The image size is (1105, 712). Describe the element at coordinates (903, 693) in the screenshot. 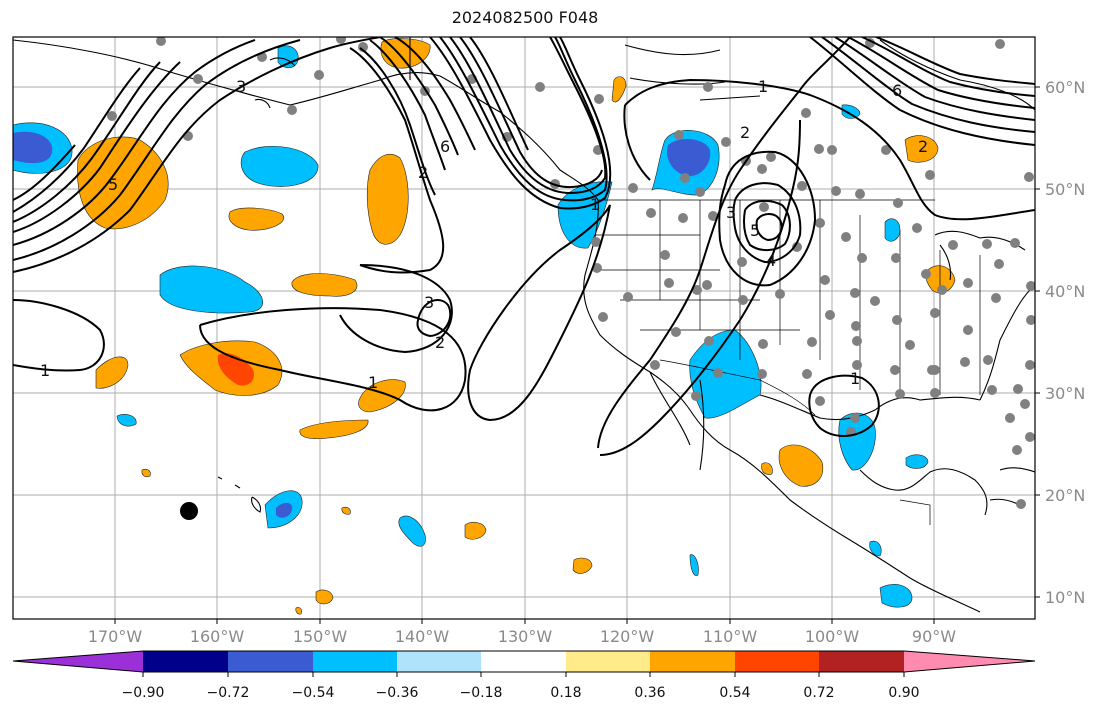

I see `colorbar-tick-label: 0.90` at that location.